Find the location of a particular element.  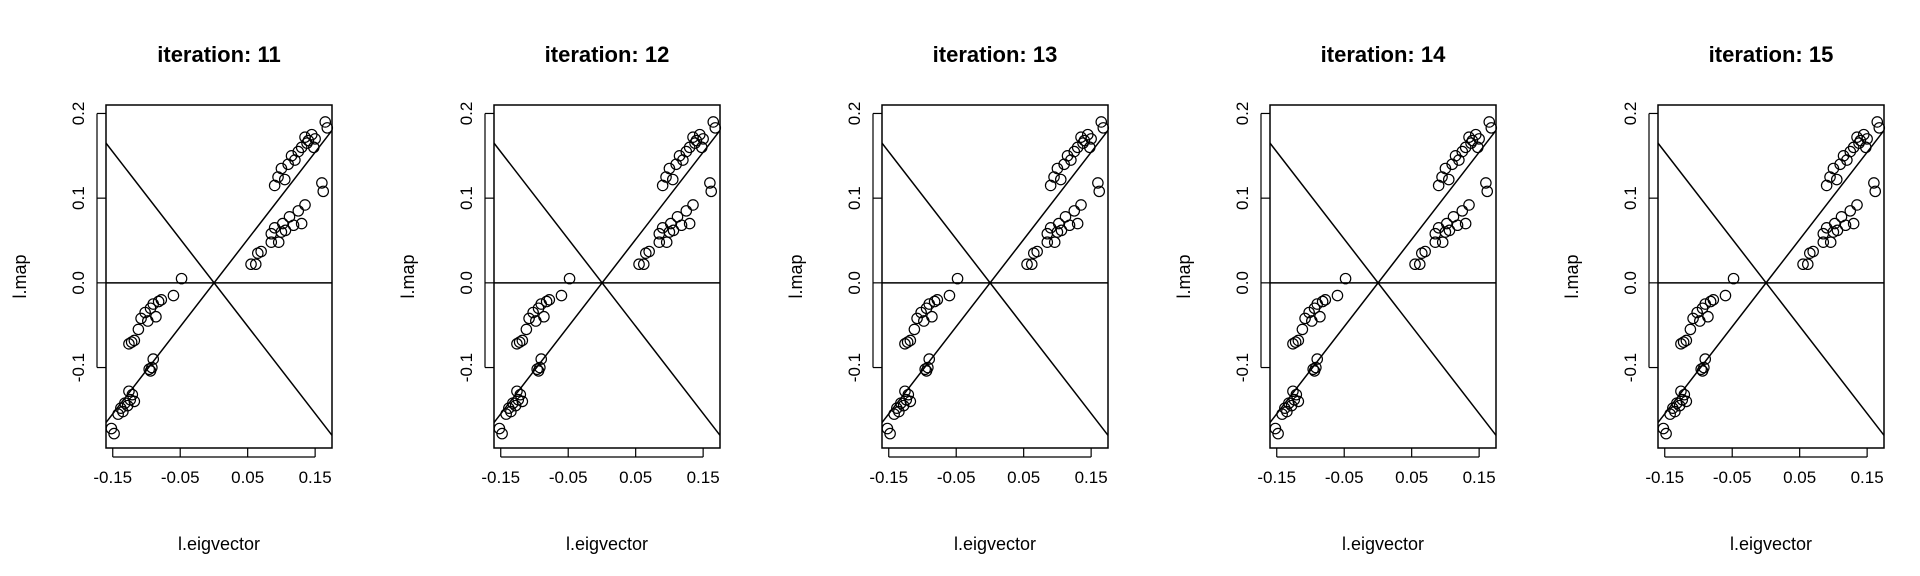

x-tick-label: -0.05 is located at coordinates (180, 477).